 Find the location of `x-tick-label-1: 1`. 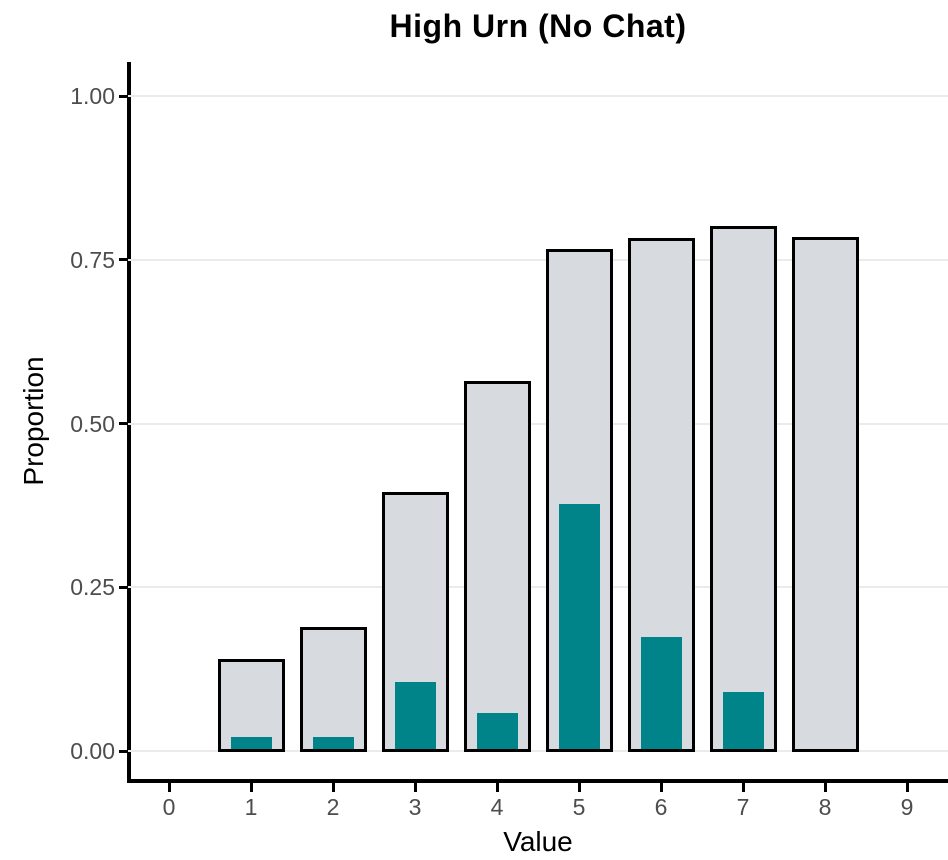

x-tick-label-1: 1 is located at coordinates (251, 807).